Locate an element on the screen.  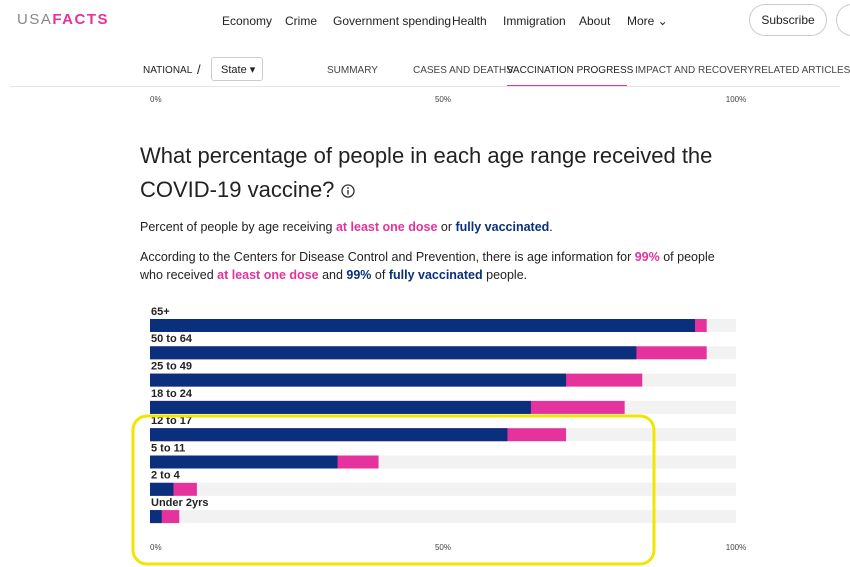
category-label: Under 2yrs is located at coordinates (179, 503).